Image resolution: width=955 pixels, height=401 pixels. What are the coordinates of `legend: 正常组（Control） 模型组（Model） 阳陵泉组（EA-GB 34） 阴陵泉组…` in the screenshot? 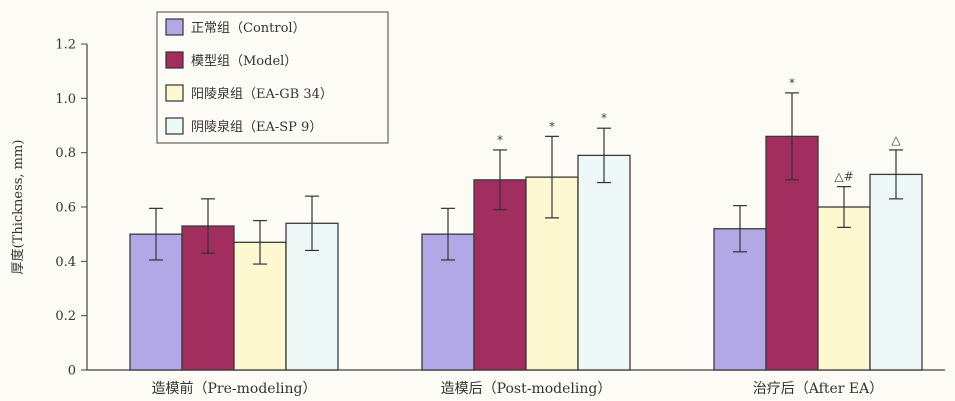 It's located at (272, 77).